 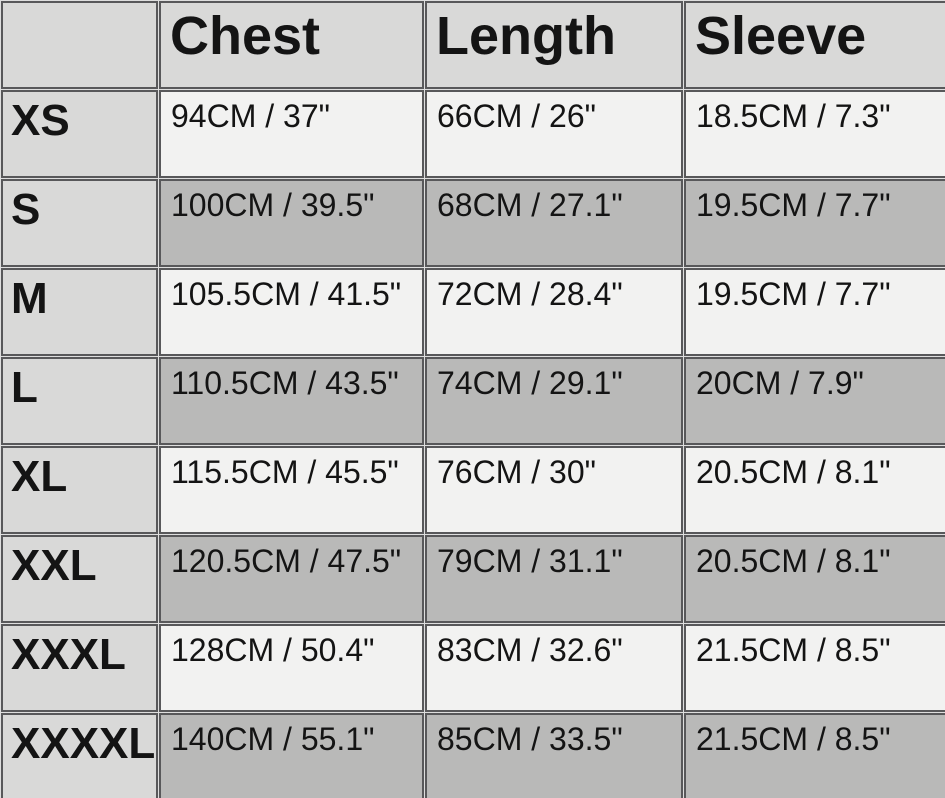 I want to click on size-label-cell: M, so click(x=79, y=312).